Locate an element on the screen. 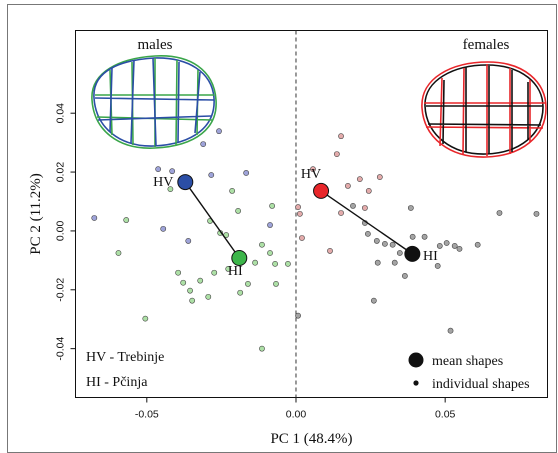 This screenshot has height=453, width=558. group-key: HV - Trebinje is located at coordinates (125, 357).